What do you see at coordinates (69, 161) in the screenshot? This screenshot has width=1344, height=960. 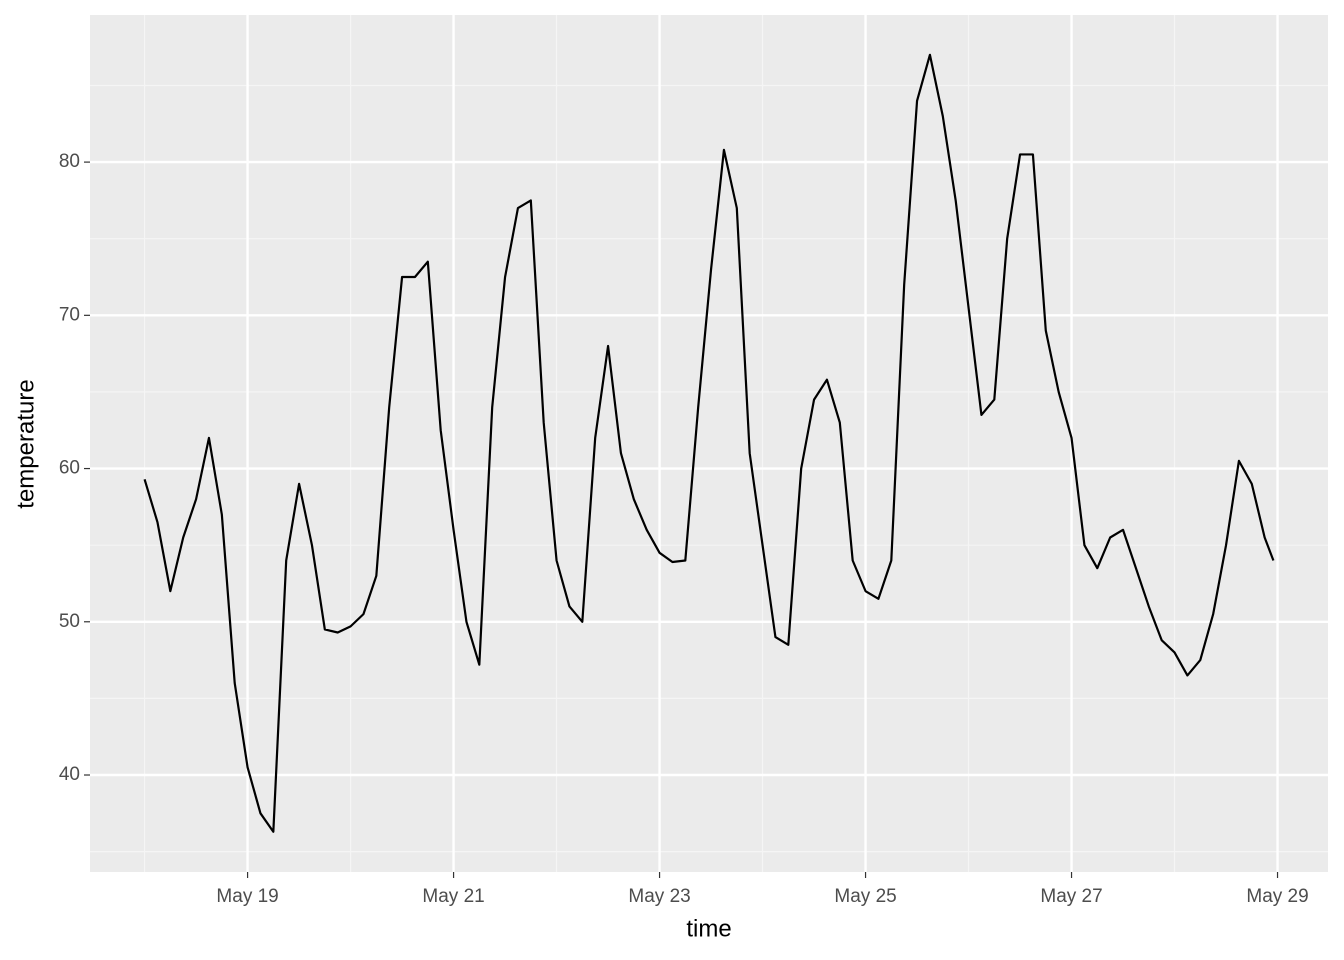 I see `y-tick-label: 80` at bounding box center [69, 161].